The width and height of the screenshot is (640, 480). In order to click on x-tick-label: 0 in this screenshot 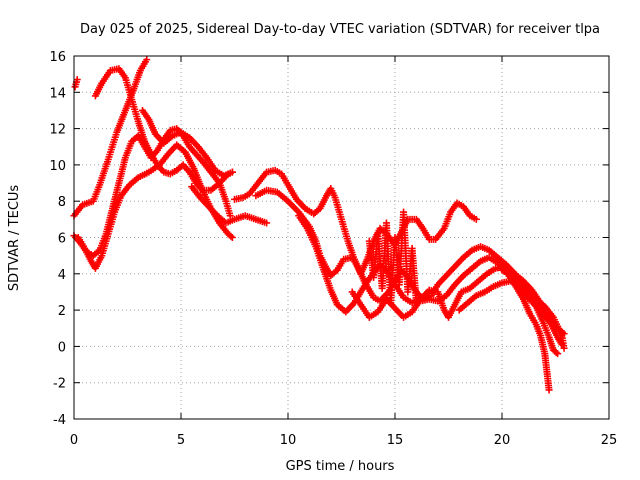, I will do `click(74, 440)`.